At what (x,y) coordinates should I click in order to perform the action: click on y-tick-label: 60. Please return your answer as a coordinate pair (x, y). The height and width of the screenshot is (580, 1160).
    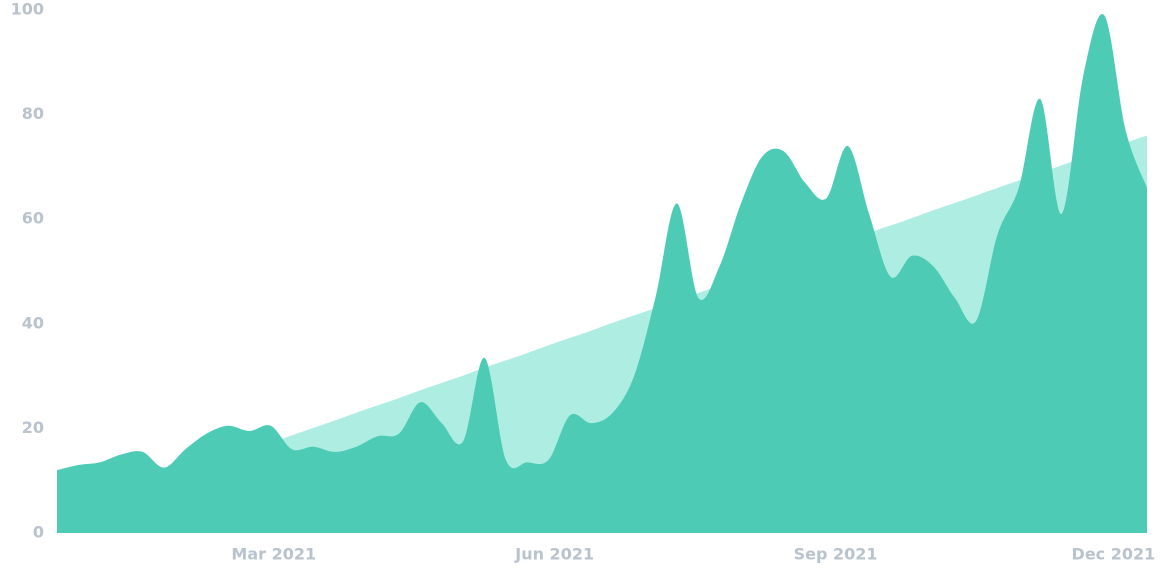
    Looking at the image, I should click on (33, 218).